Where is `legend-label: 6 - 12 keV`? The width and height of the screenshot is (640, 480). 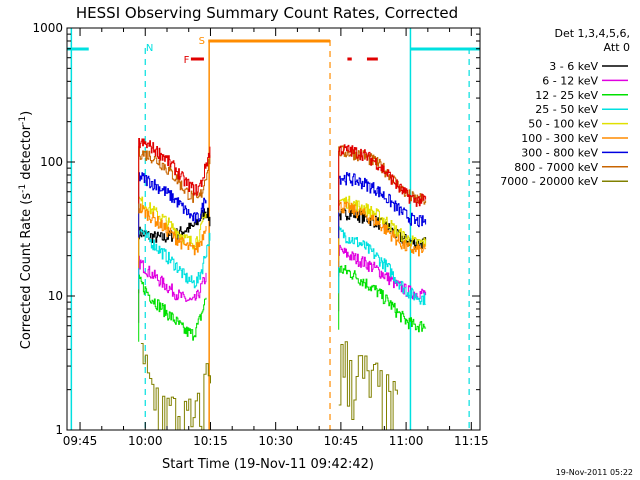 legend-label: 6 - 12 keV is located at coordinates (570, 80).